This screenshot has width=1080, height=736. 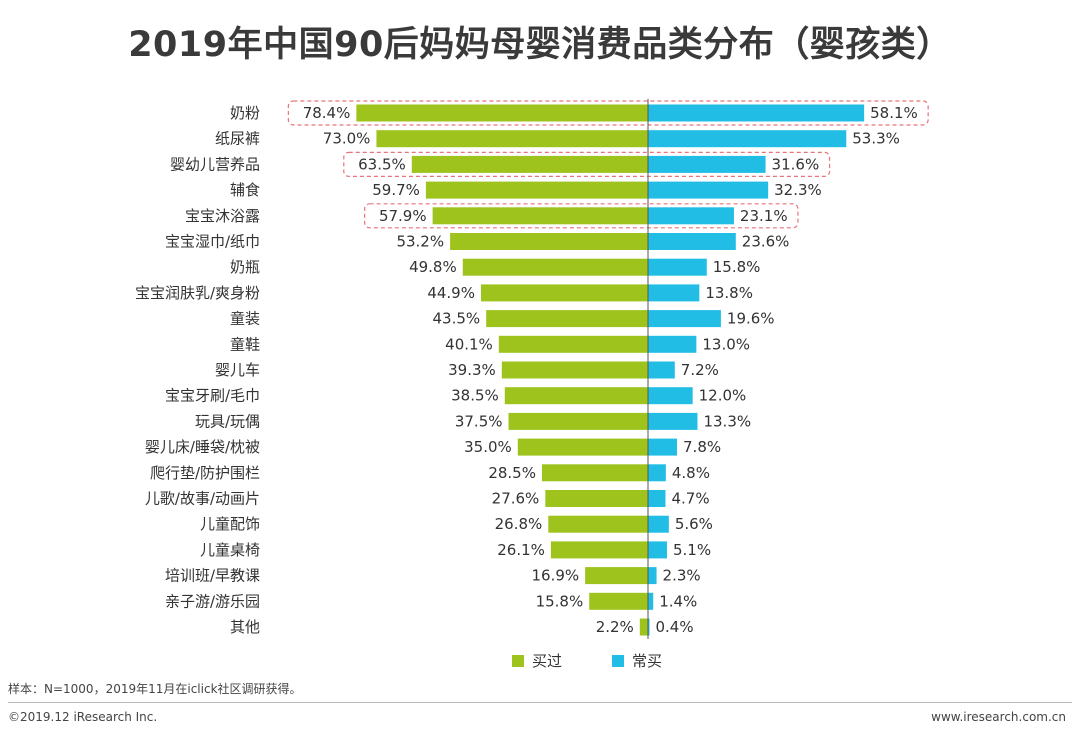 What do you see at coordinates (521, 550) in the screenshot?
I see `value-label-bought: 26.1%` at bounding box center [521, 550].